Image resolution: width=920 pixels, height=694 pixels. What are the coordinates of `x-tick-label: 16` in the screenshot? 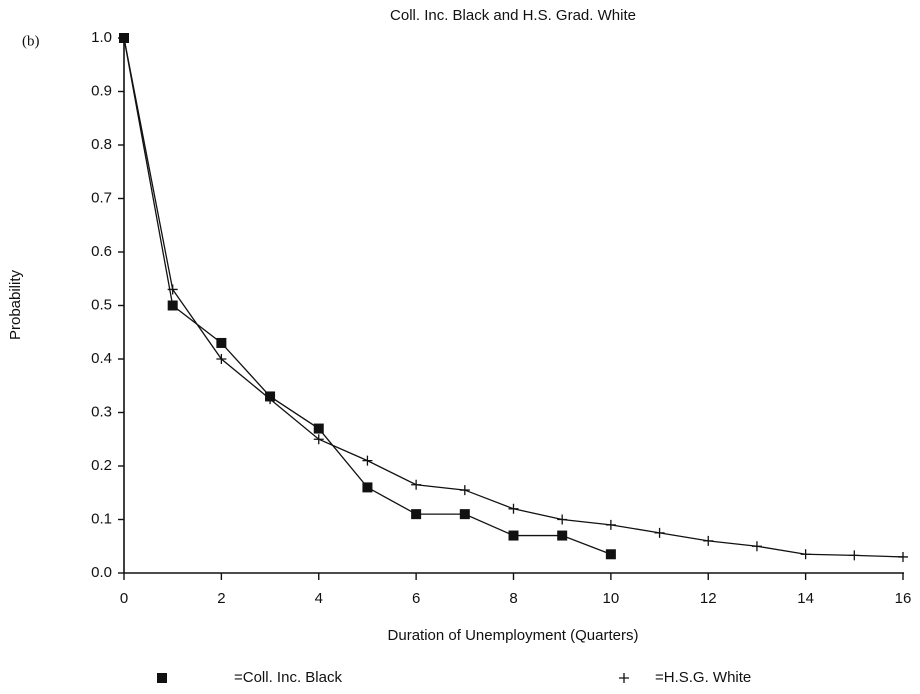 It's located at (903, 598).